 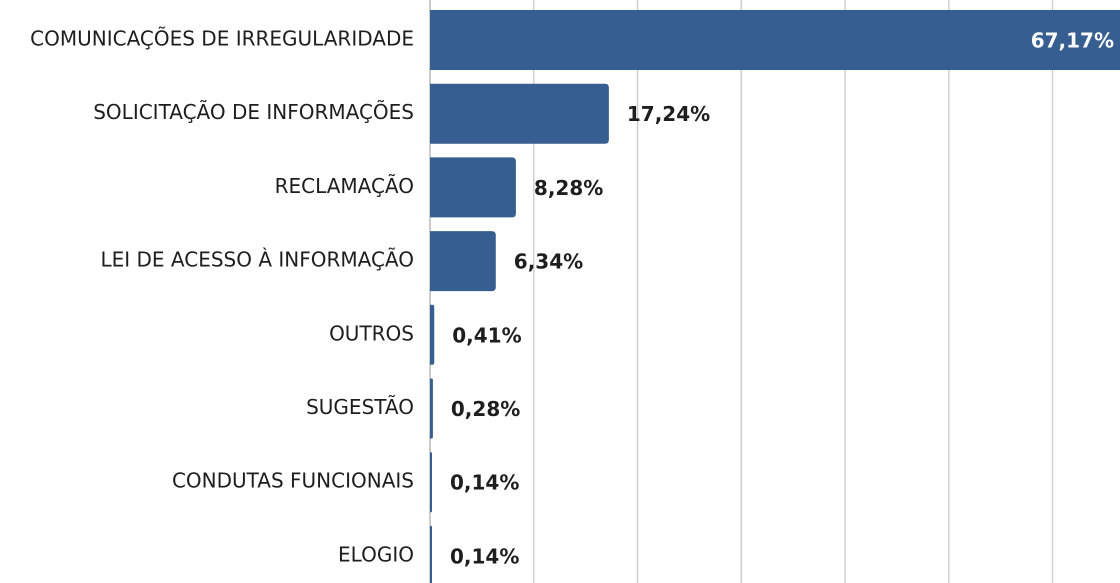 What do you see at coordinates (360, 407) in the screenshot?
I see `category-label: SUGESTÃO` at bounding box center [360, 407].